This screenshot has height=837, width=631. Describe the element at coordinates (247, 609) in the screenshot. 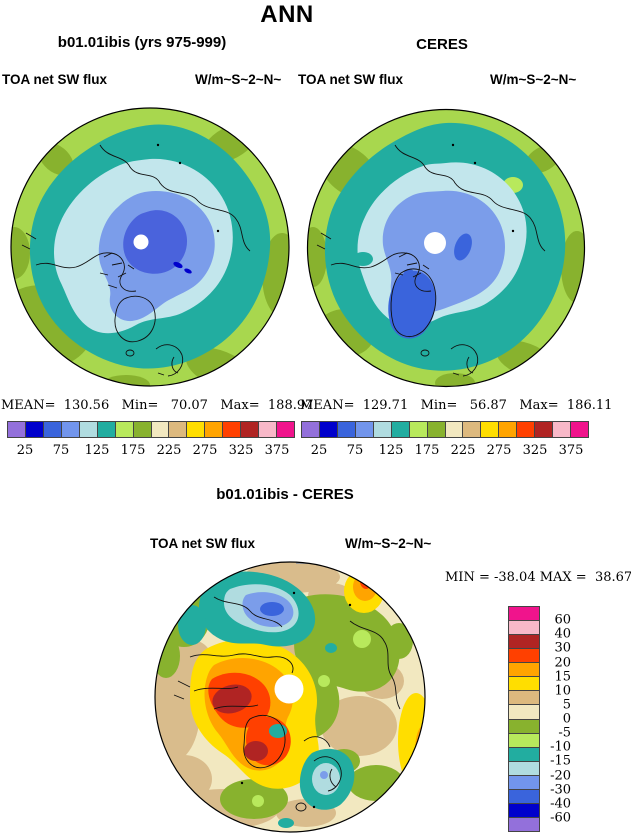

I see `contour-fill-top-cold-cluster` at that location.